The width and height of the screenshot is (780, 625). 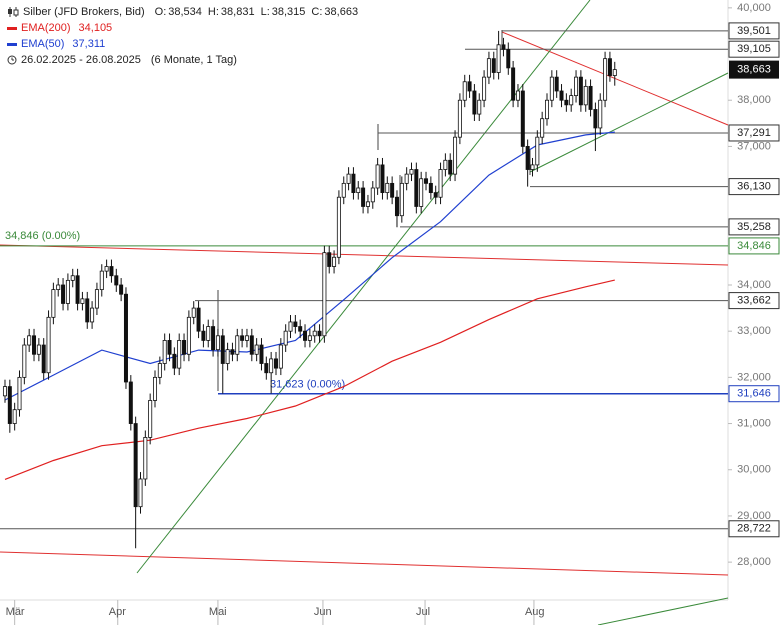 What do you see at coordinates (237, 12) in the screenshot?
I see `ohlc-value: 38,831` at bounding box center [237, 12].